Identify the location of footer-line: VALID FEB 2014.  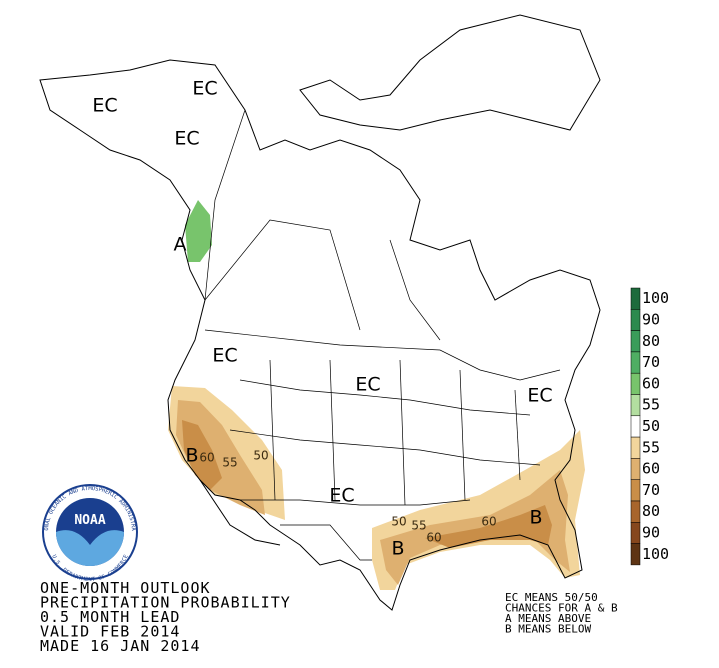
(110, 632).